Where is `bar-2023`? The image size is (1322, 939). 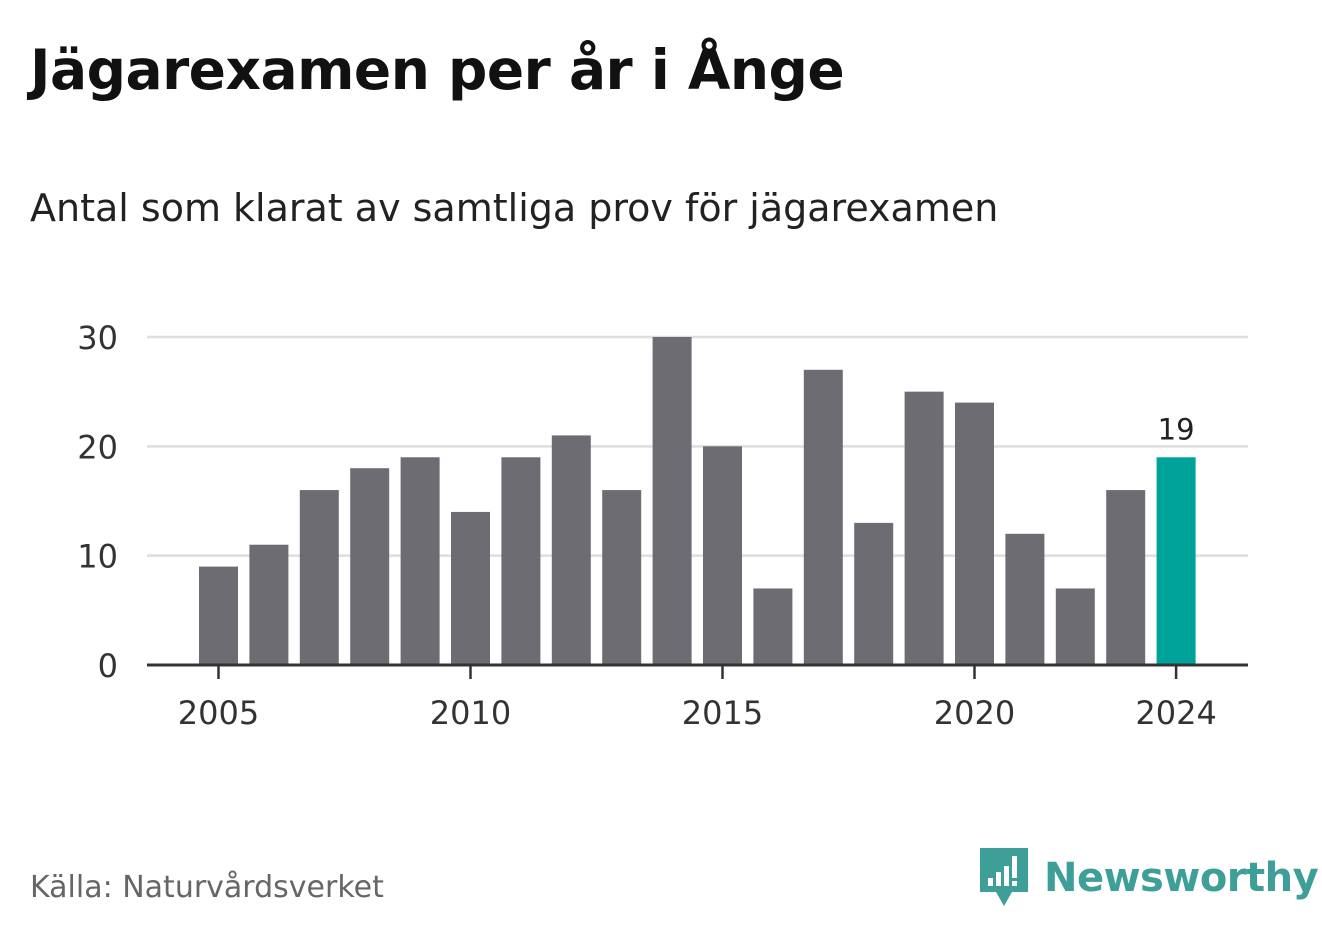
bar-2023 is located at coordinates (1126, 577).